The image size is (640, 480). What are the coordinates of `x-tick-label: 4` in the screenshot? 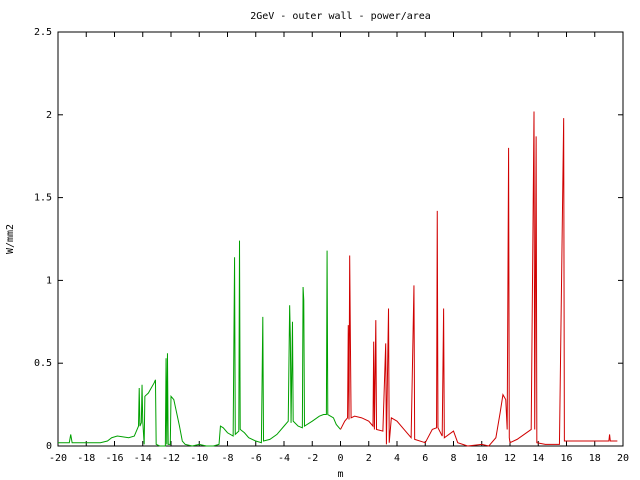 It's located at (397, 458).